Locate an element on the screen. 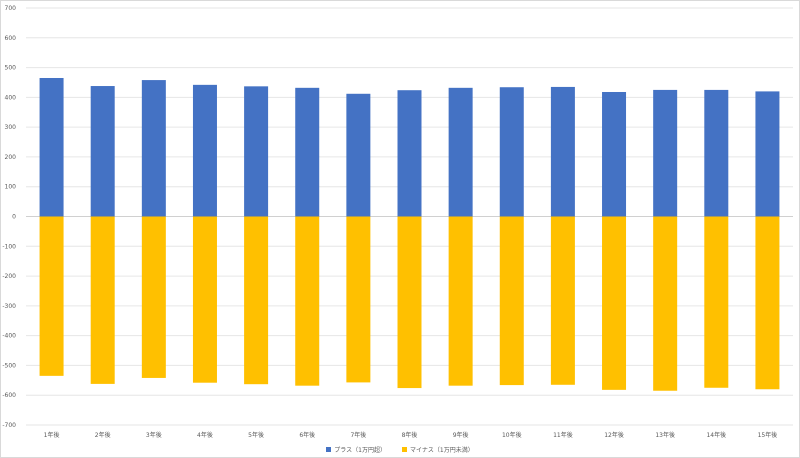  y-tick-label: 700 is located at coordinates (11, 8).